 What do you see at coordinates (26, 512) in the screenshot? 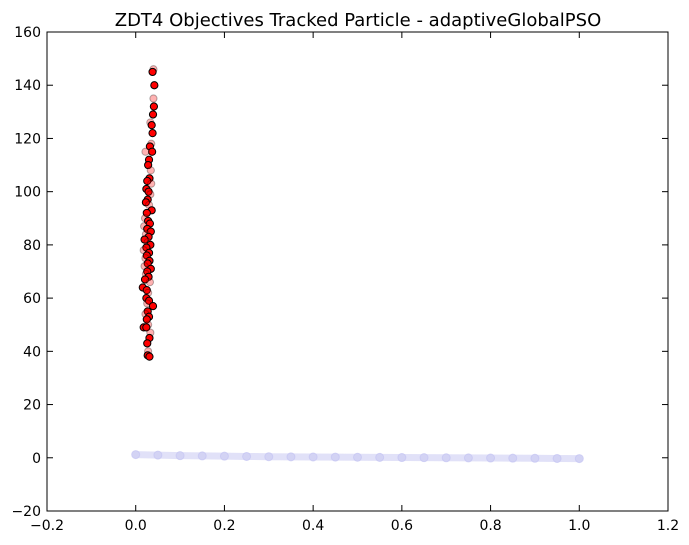
I see `y-tick-label: −20` at bounding box center [26, 512].